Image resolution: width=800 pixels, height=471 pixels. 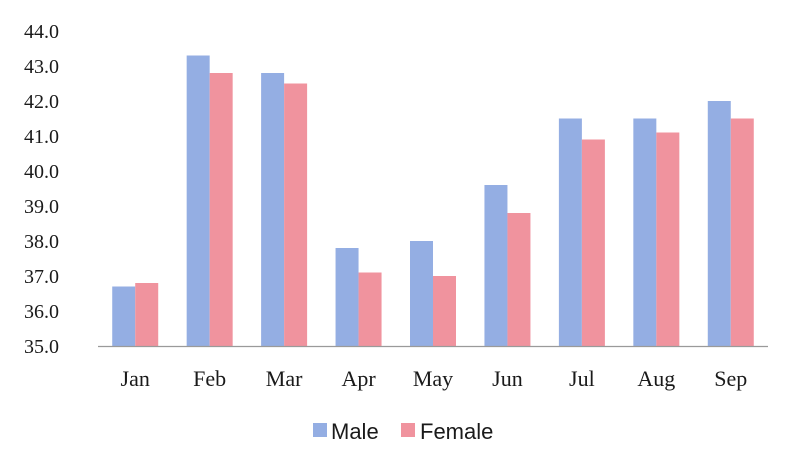 I want to click on y-tick-label: 44.0, so click(x=41, y=32).